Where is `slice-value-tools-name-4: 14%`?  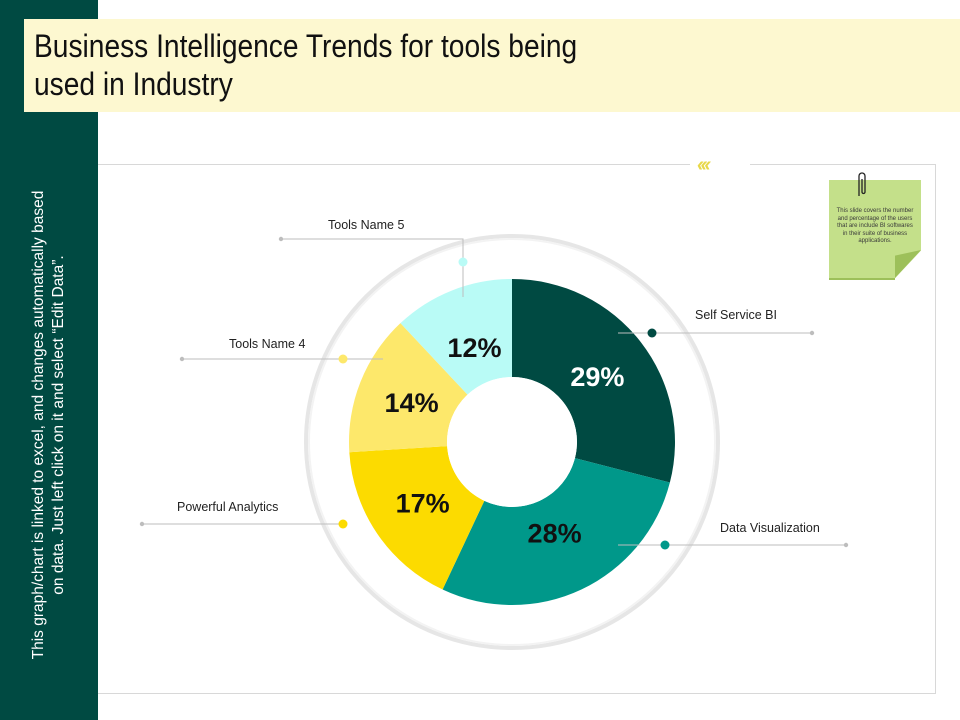
slice-value-tools-name-4: 14% is located at coordinates (412, 403).